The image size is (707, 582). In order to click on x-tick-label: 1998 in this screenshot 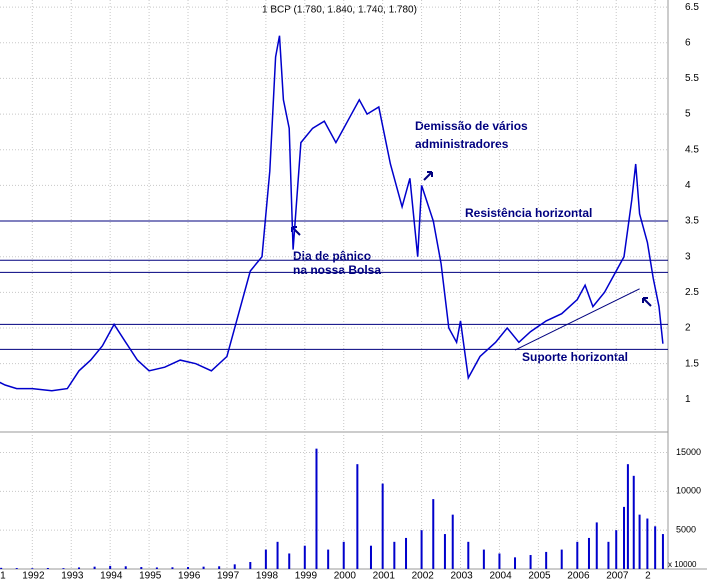, I will do `click(267, 576)`.